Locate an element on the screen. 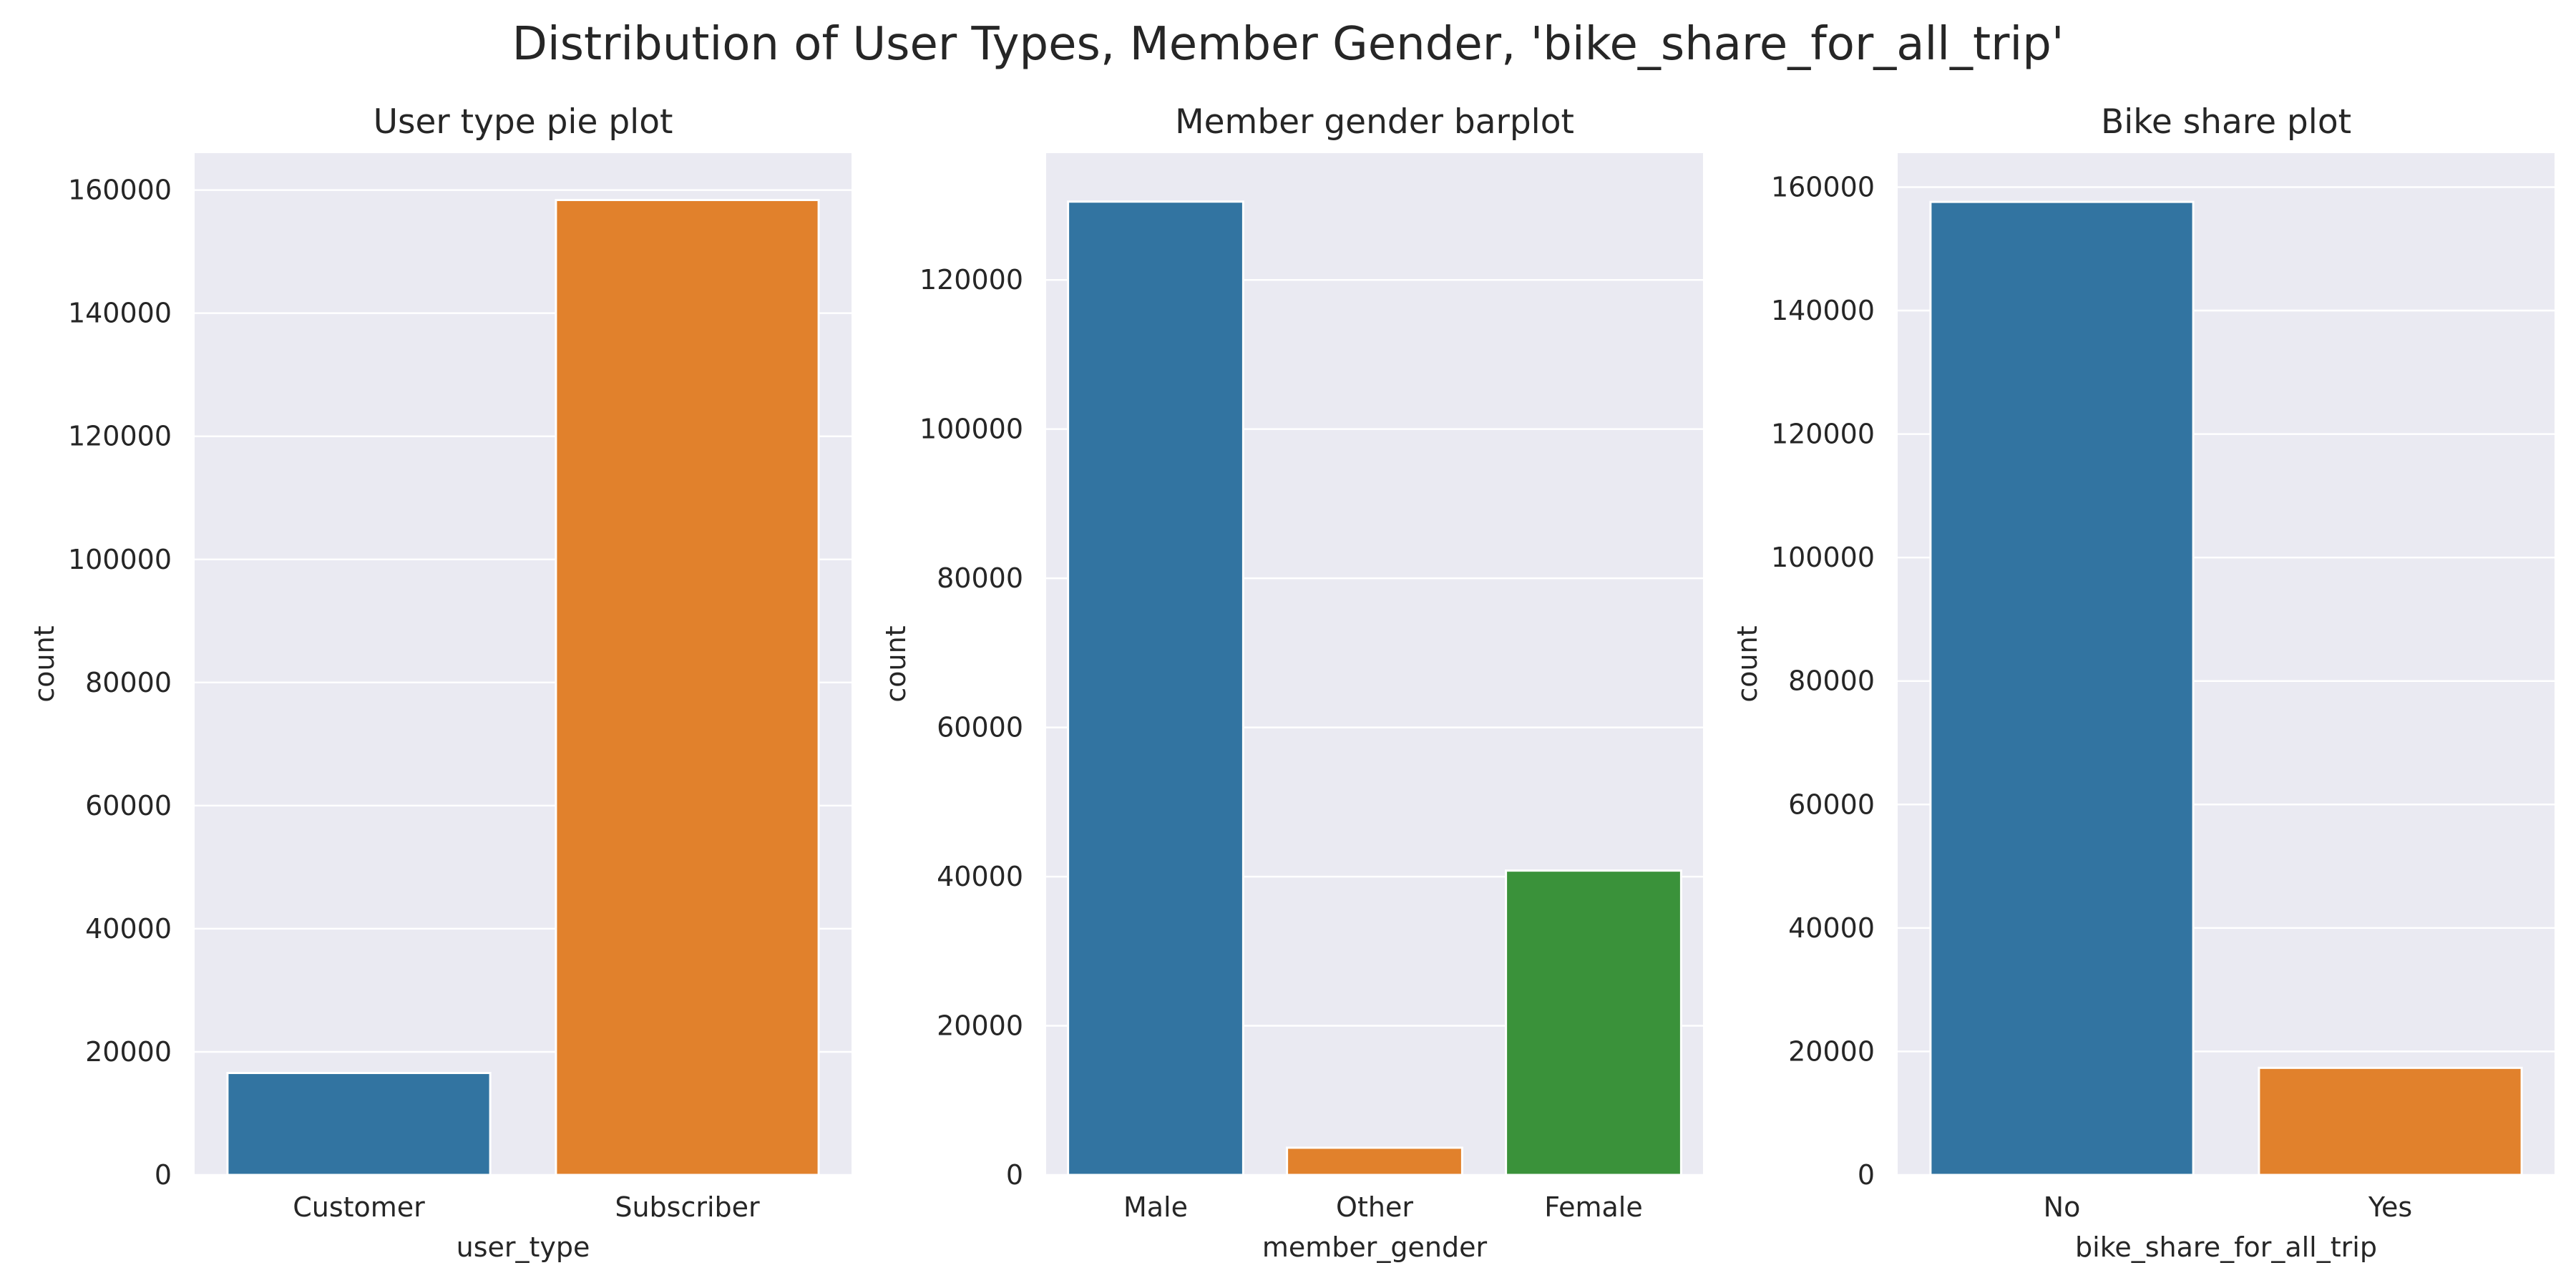  chart-1-bar-subscriber is located at coordinates (687, 687).